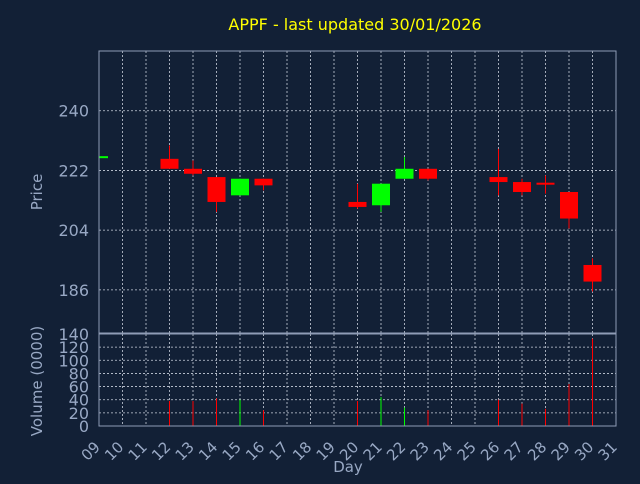 The image size is (640, 484). What do you see at coordinates (37, 381) in the screenshot?
I see `volume-axis-label: Volume (0000)` at bounding box center [37, 381].